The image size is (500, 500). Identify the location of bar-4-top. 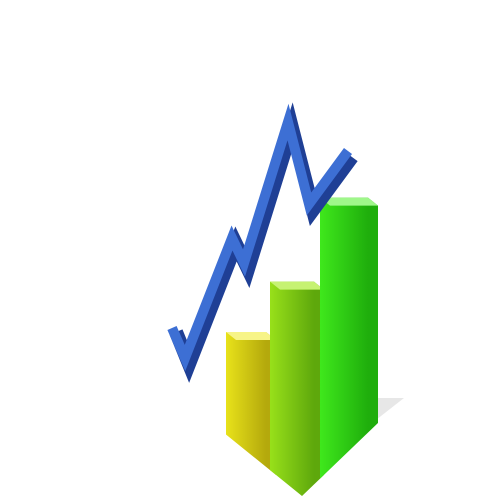
(349, 201).